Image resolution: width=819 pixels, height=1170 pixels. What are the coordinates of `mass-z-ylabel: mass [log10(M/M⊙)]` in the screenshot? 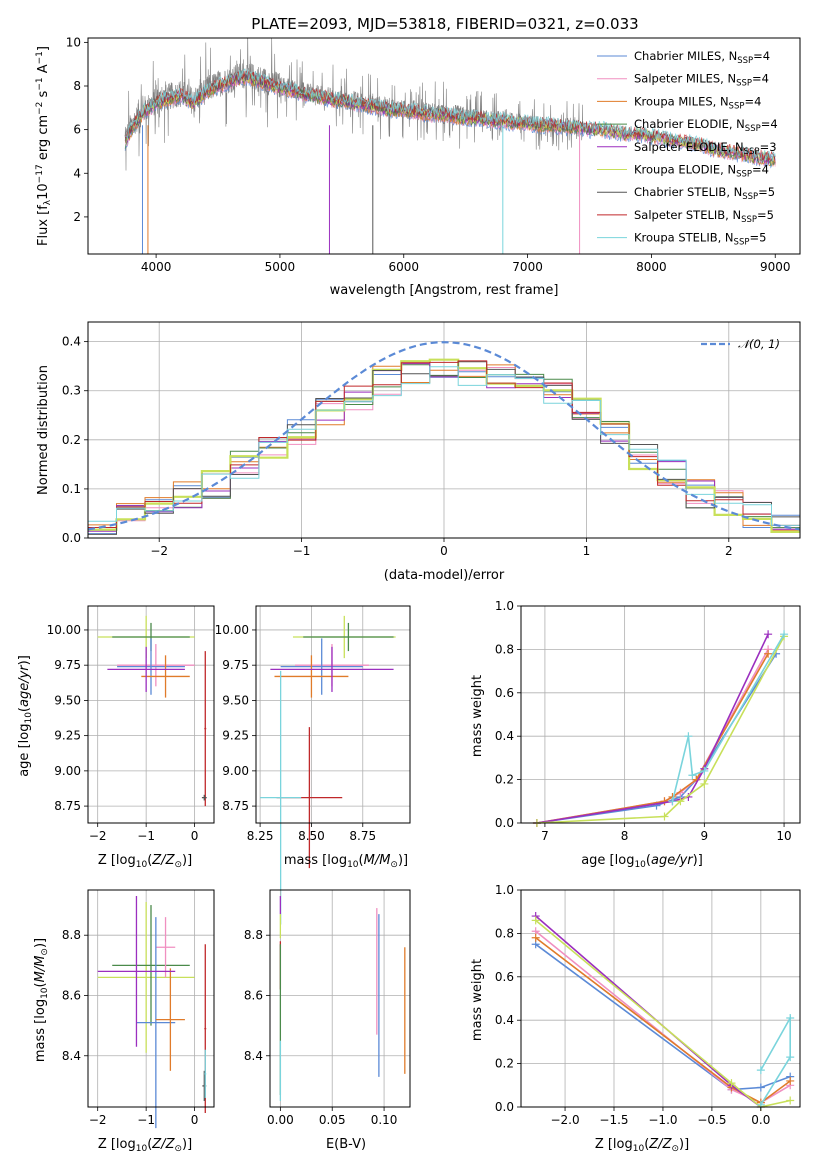 It's located at (41, 1000).